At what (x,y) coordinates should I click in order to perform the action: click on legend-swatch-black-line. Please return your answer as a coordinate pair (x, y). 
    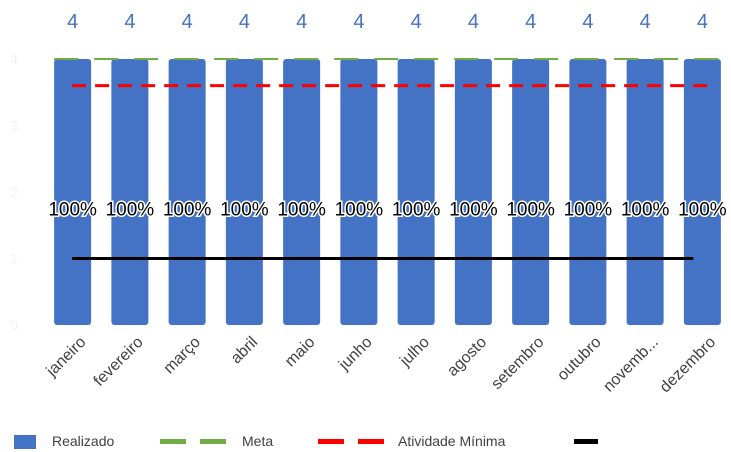
    Looking at the image, I should click on (586, 441).